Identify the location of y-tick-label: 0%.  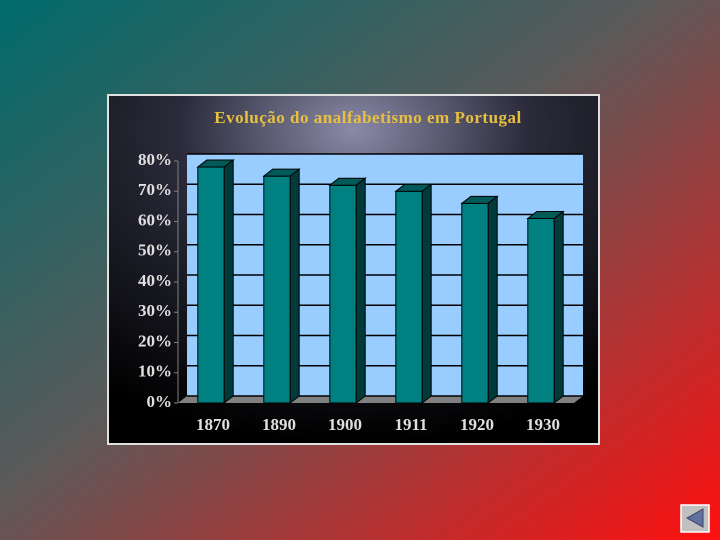
(160, 401).